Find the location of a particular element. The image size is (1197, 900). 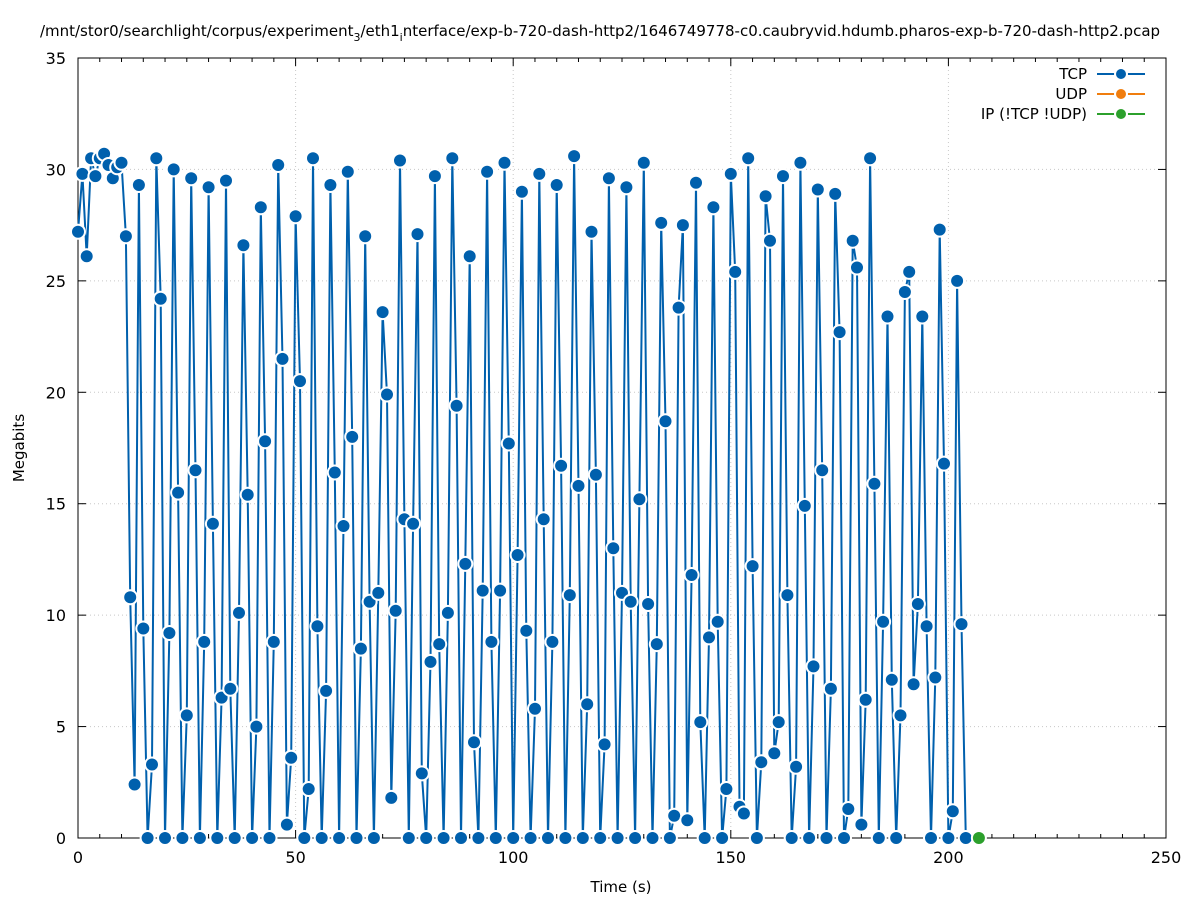

legend-label: IP (!TCP !UDP) is located at coordinates (1034, 114).